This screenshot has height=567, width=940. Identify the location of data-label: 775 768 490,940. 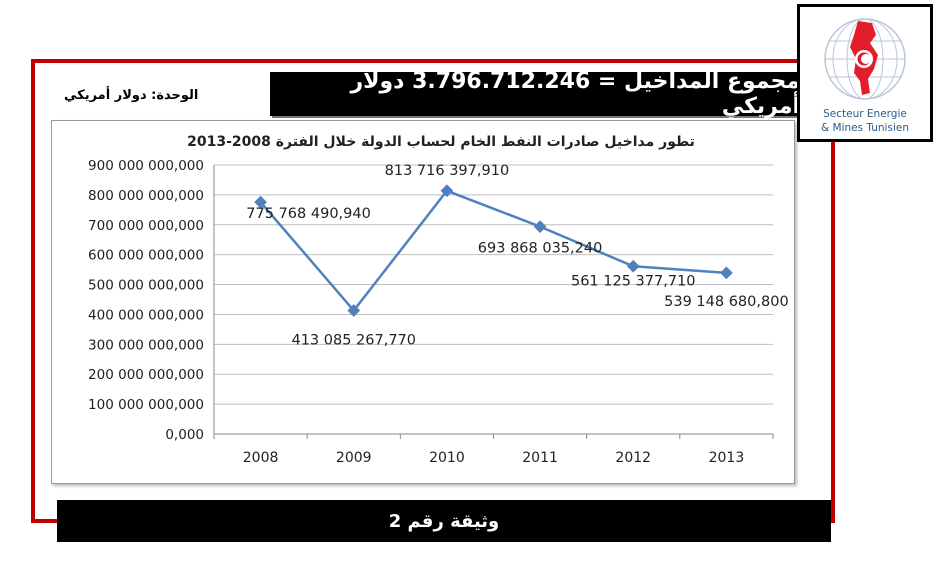
(308, 214).